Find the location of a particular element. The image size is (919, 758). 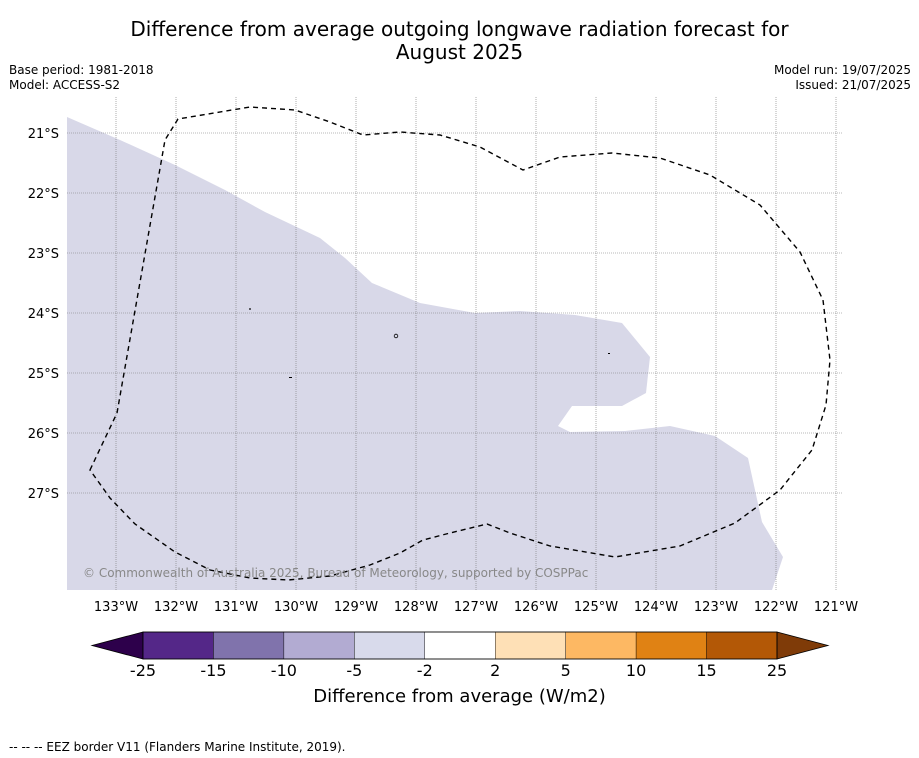

colorbar is located at coordinates (460, 645).